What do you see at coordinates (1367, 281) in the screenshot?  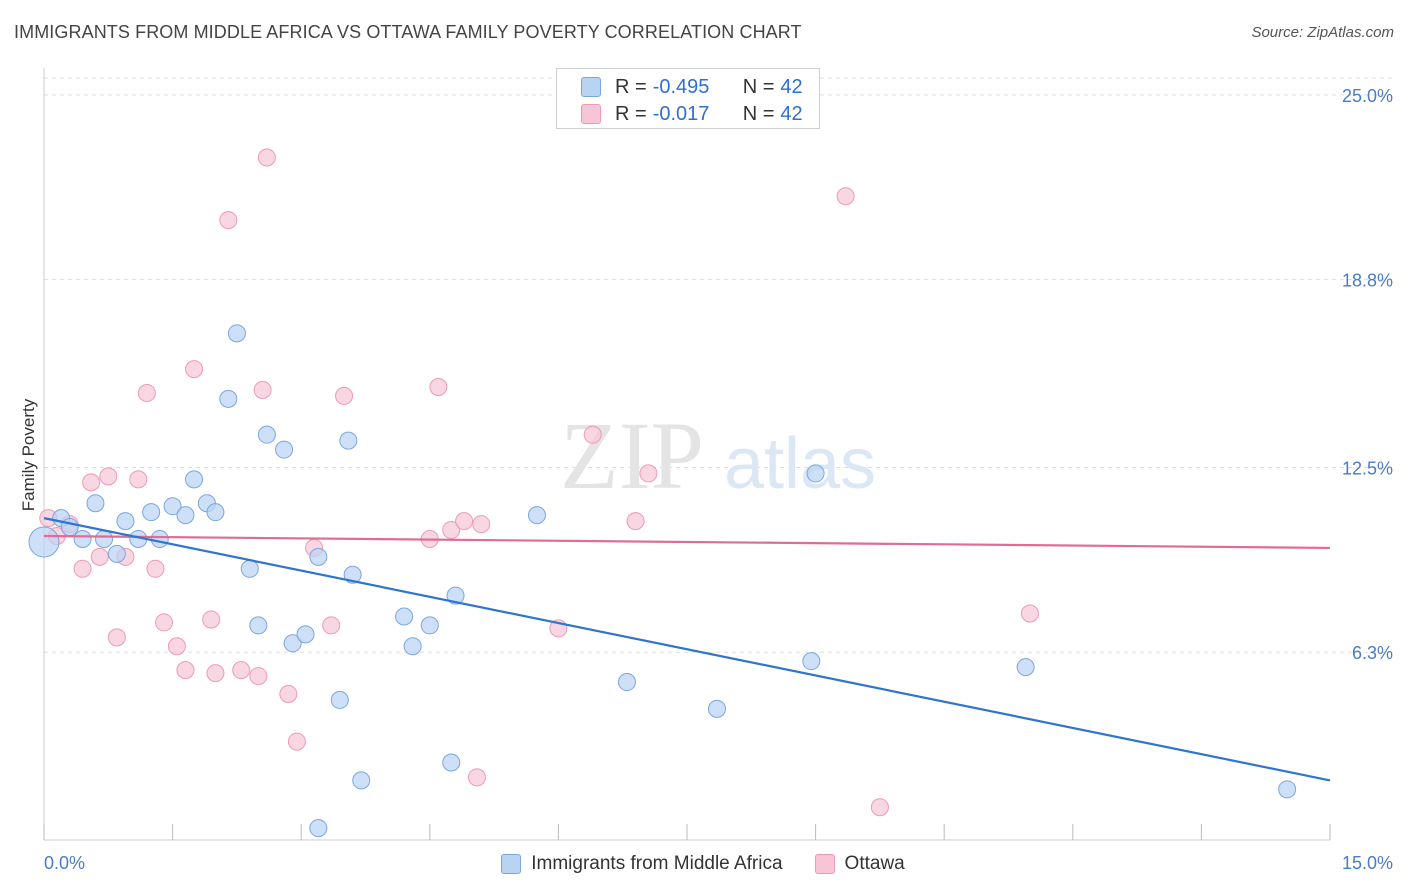 I see `y-tick-label: 18.8%` at bounding box center [1367, 281].